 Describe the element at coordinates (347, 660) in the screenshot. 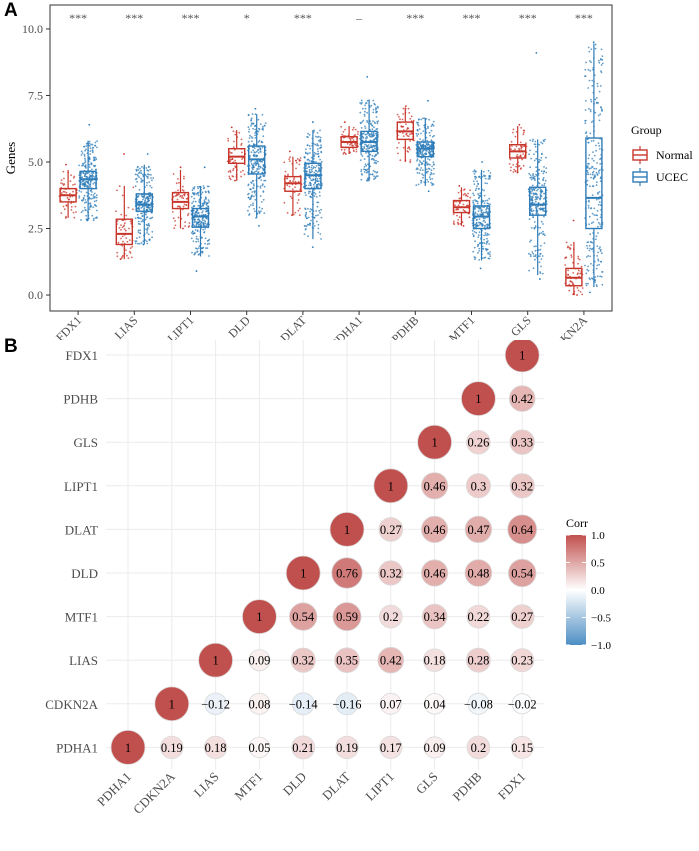

I see `corr-cell: 0.35` at that location.